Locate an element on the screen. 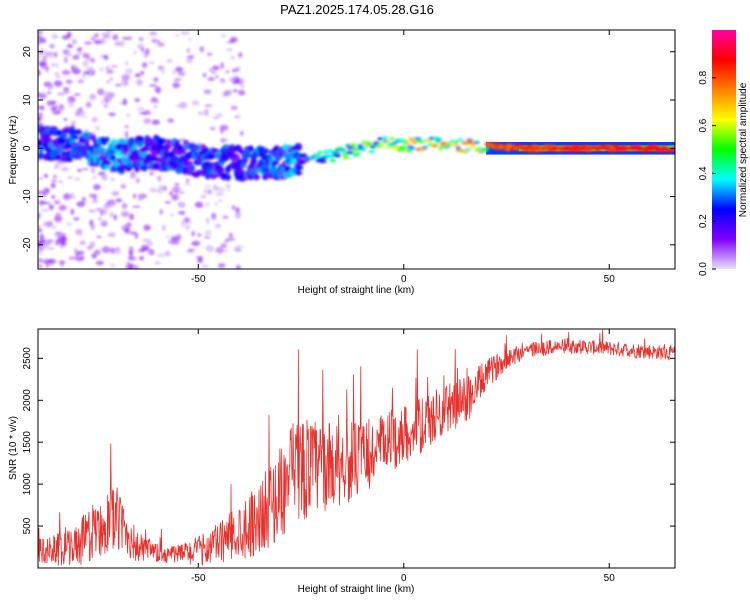  colorbar-tick-label: 0.8 is located at coordinates (703, 77).